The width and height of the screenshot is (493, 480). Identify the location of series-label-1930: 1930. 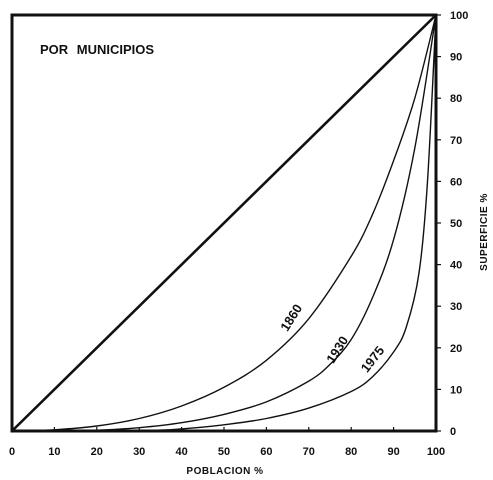
(337, 349).